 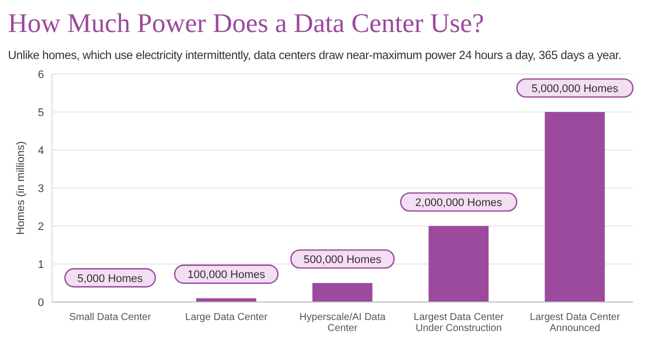 I want to click on annotation: 100,000 Homes, so click(x=226, y=275).